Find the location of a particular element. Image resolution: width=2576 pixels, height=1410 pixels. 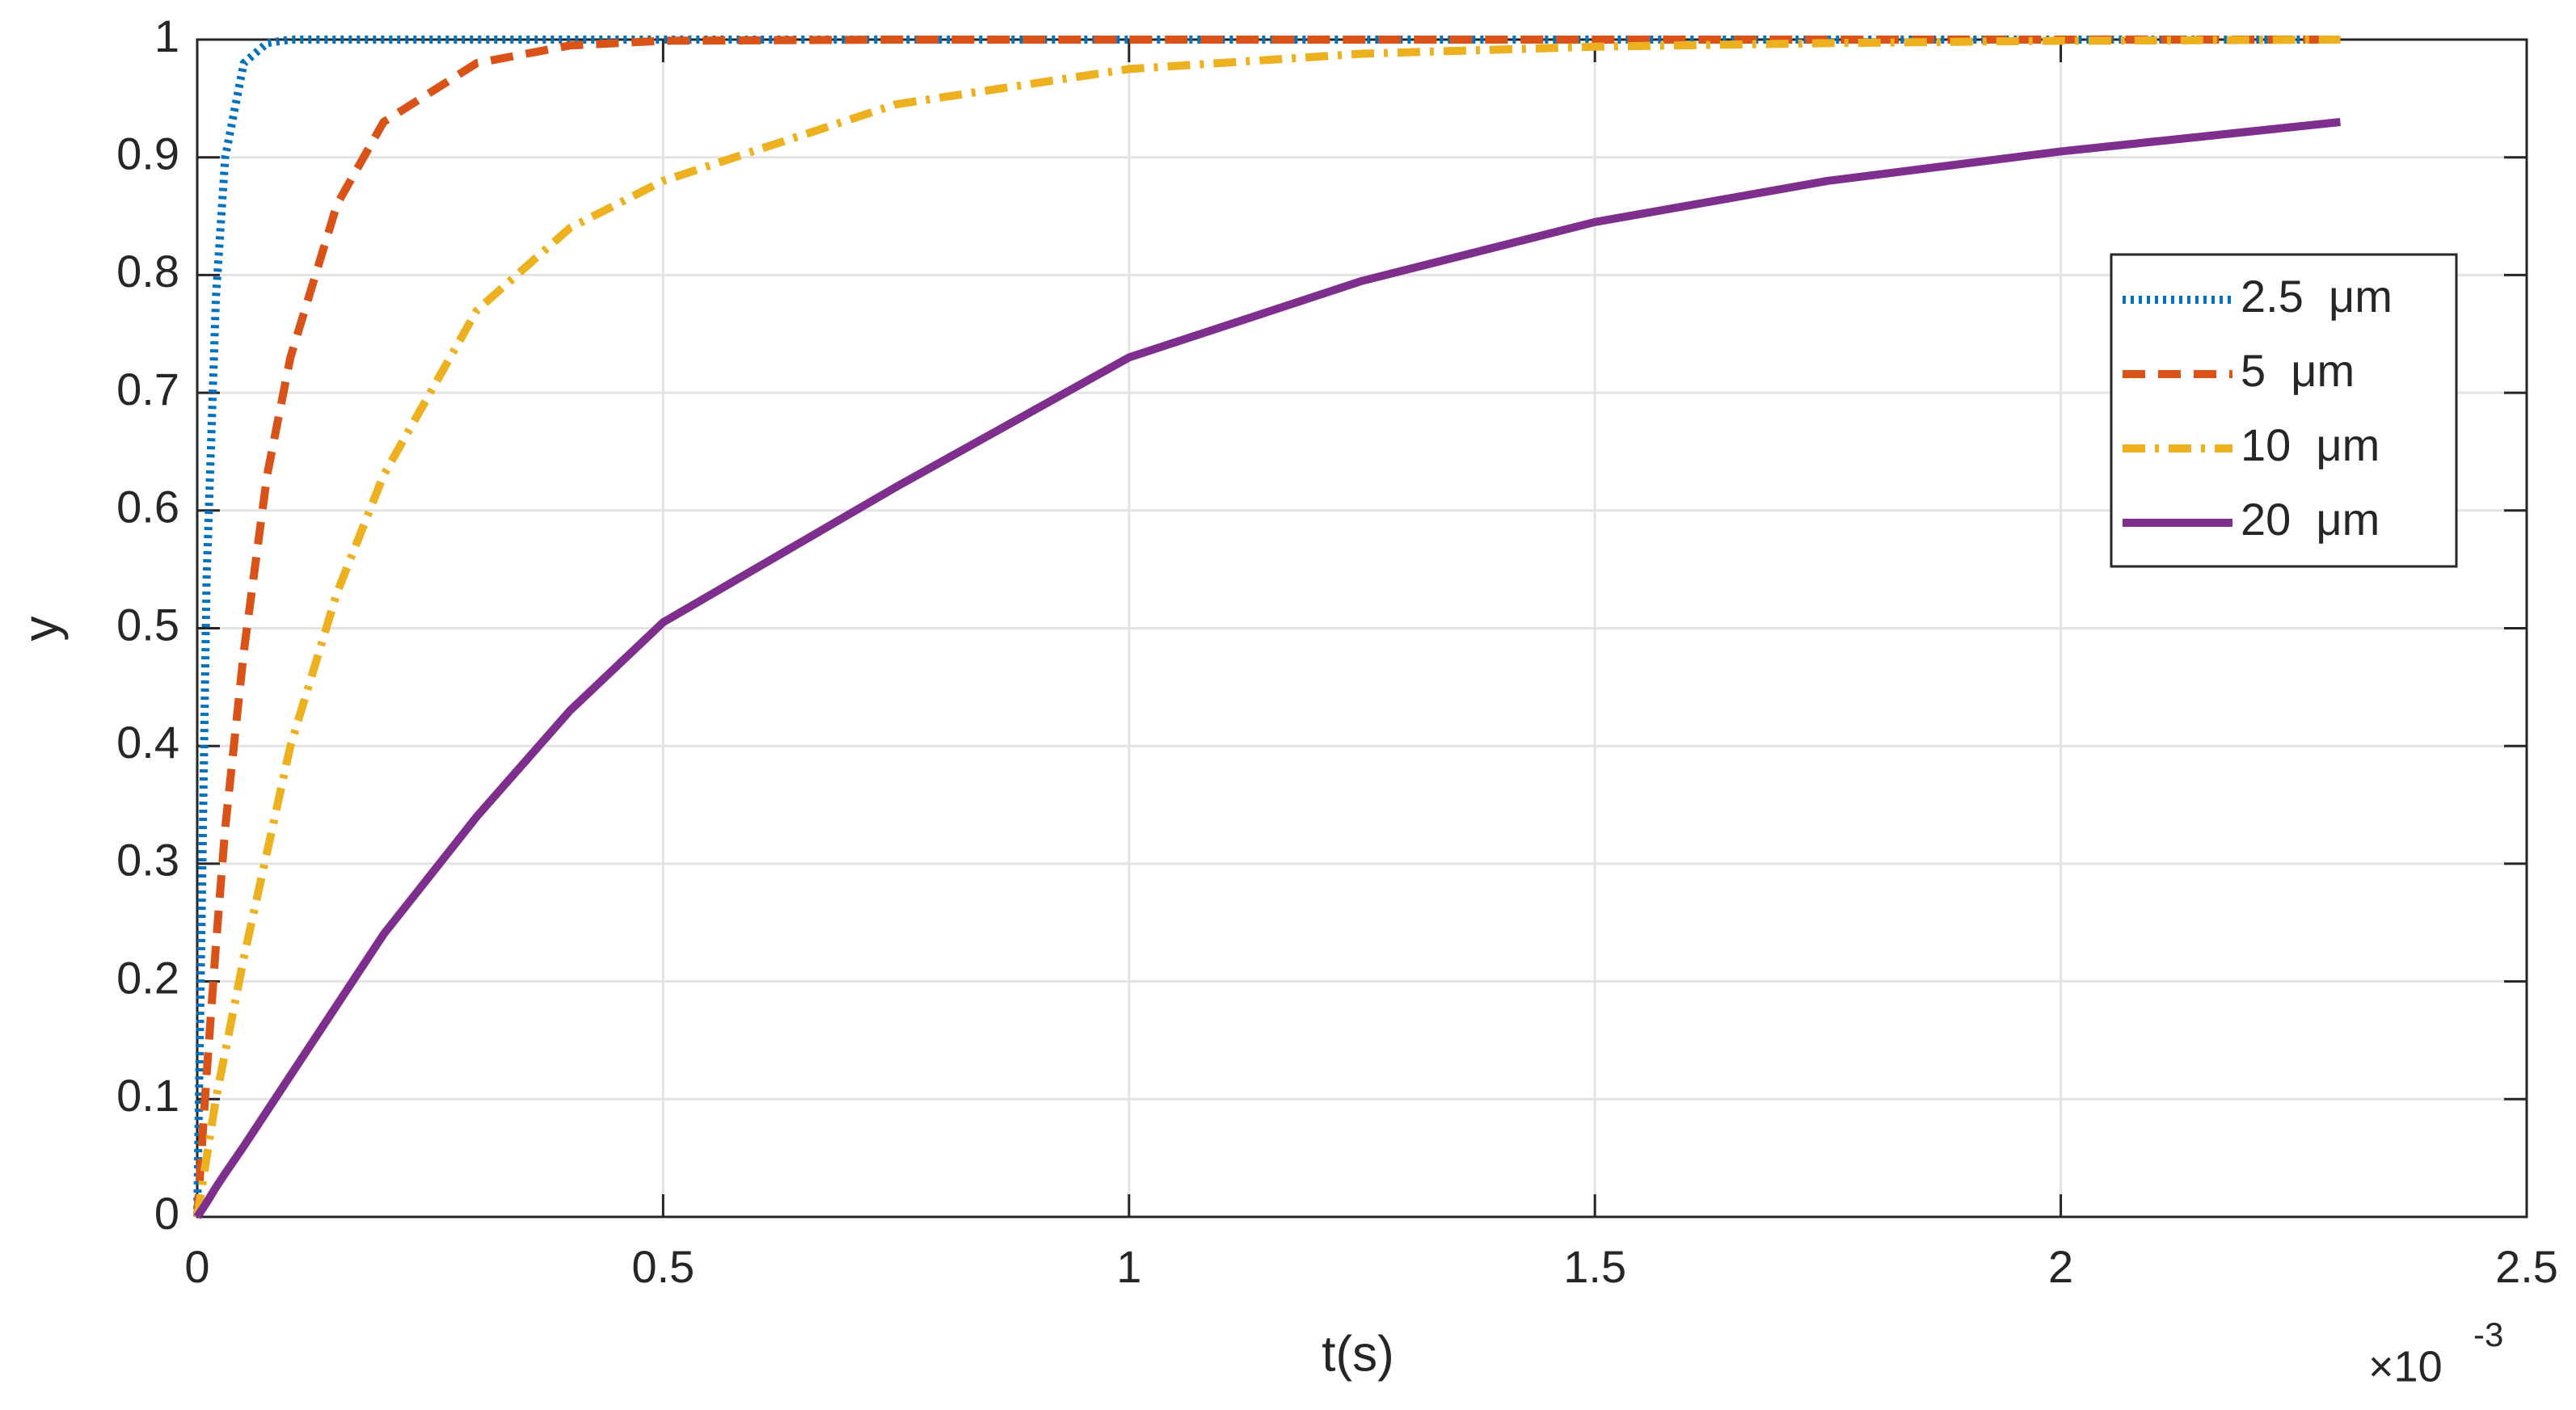

y-tick-label: 0.7 is located at coordinates (147, 390).